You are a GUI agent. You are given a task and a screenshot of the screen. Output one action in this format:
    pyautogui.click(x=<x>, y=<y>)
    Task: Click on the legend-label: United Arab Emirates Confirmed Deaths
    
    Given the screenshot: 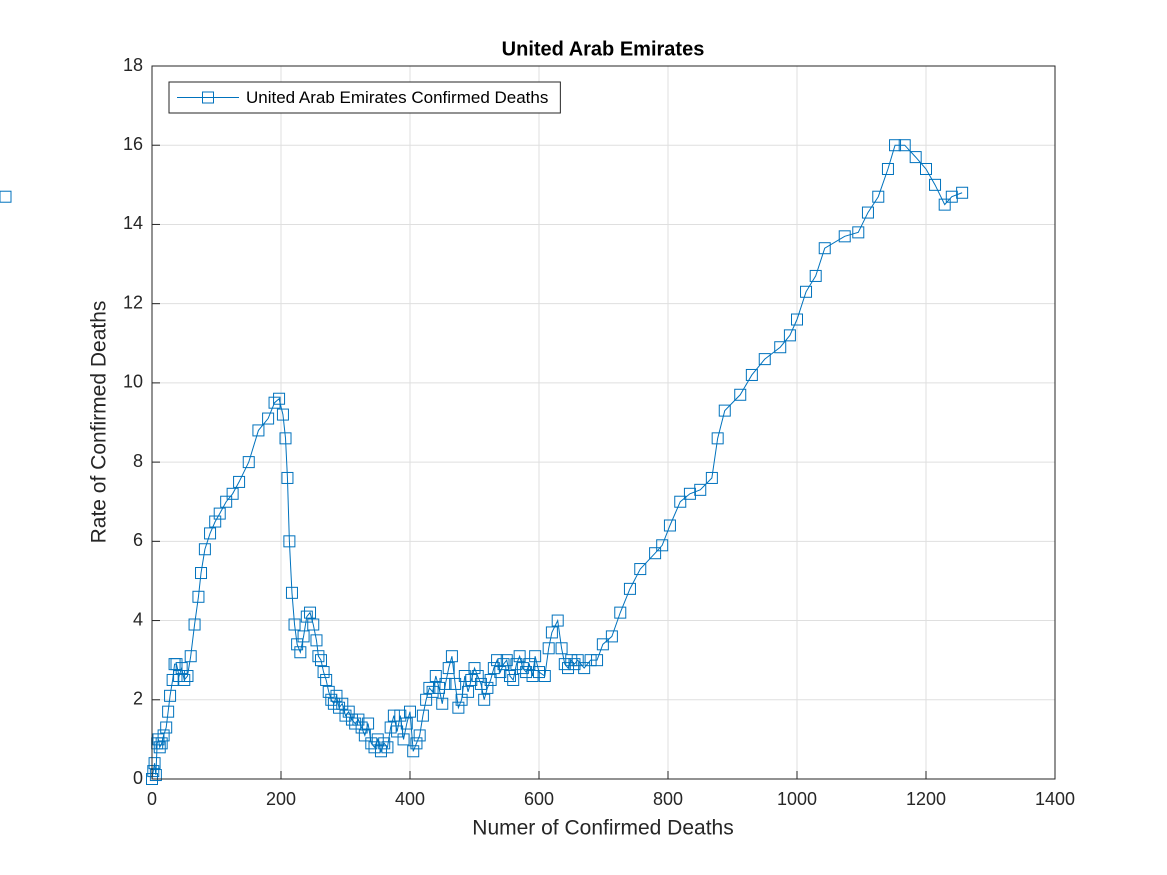 What is the action you would take?
    pyautogui.click(x=397, y=97)
    